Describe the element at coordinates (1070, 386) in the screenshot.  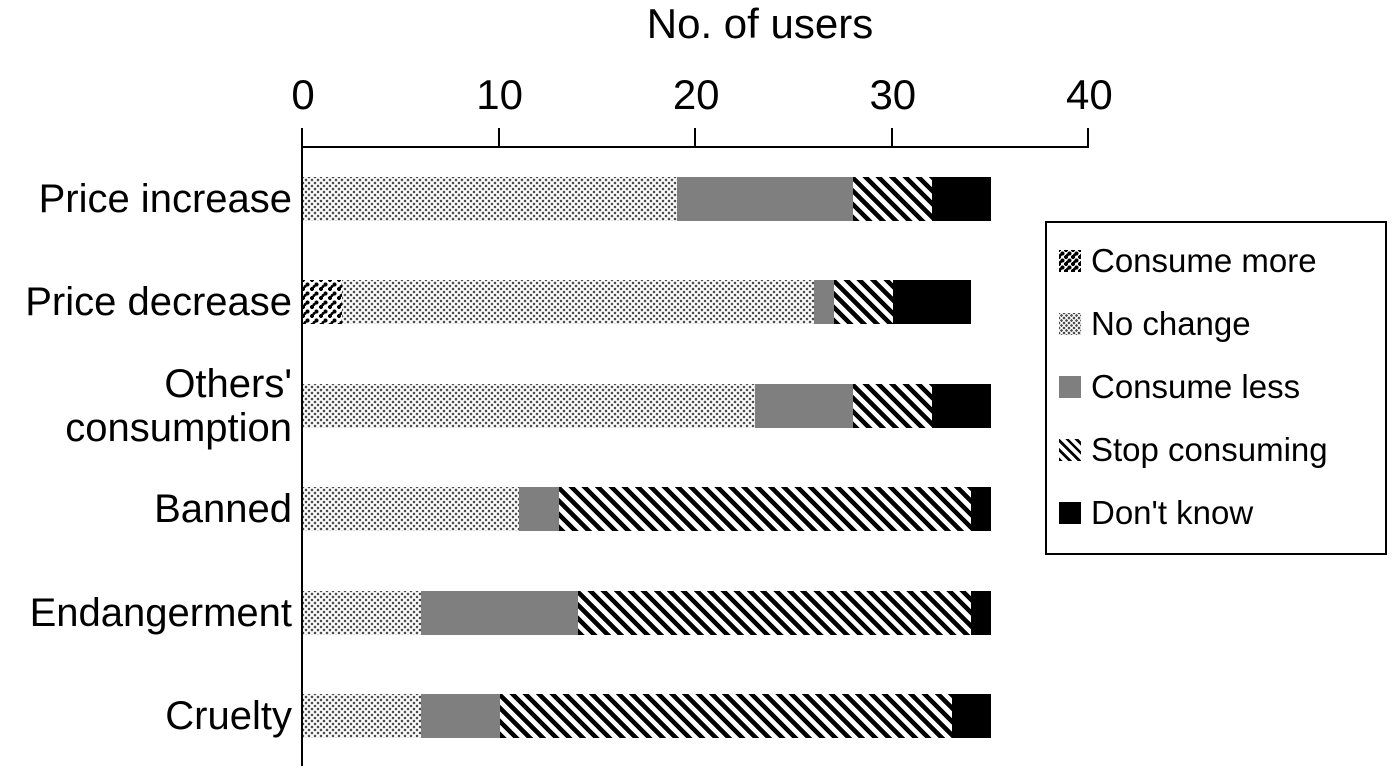
I see `legend-swatch-consume-less-icon` at that location.